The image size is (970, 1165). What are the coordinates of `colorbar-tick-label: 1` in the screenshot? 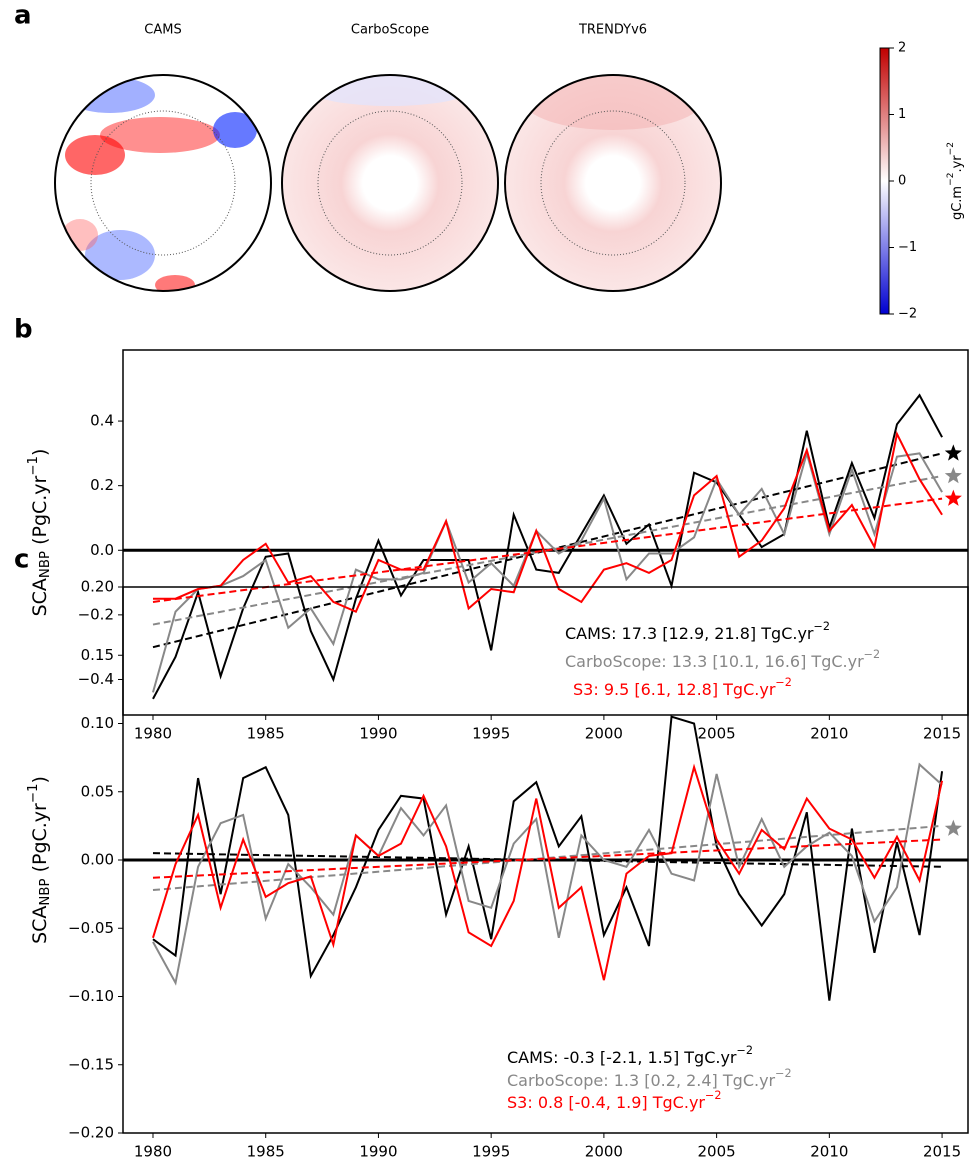 It's located at (902, 114).